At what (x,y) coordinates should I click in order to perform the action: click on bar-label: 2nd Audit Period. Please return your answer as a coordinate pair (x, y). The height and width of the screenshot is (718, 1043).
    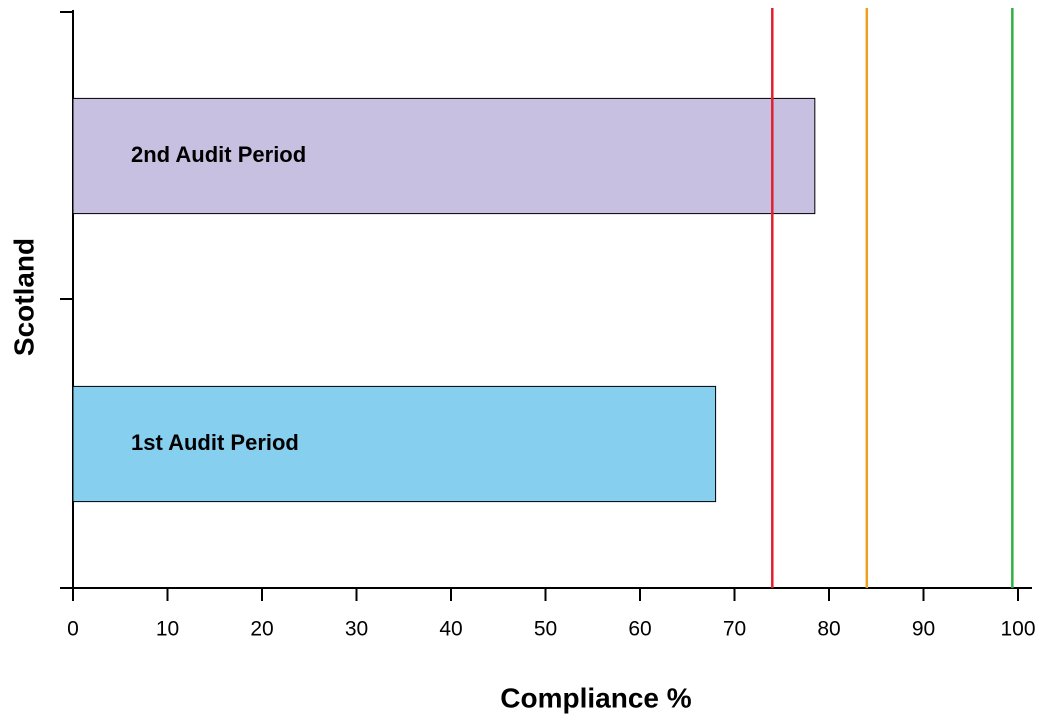
    Looking at the image, I should click on (218, 154).